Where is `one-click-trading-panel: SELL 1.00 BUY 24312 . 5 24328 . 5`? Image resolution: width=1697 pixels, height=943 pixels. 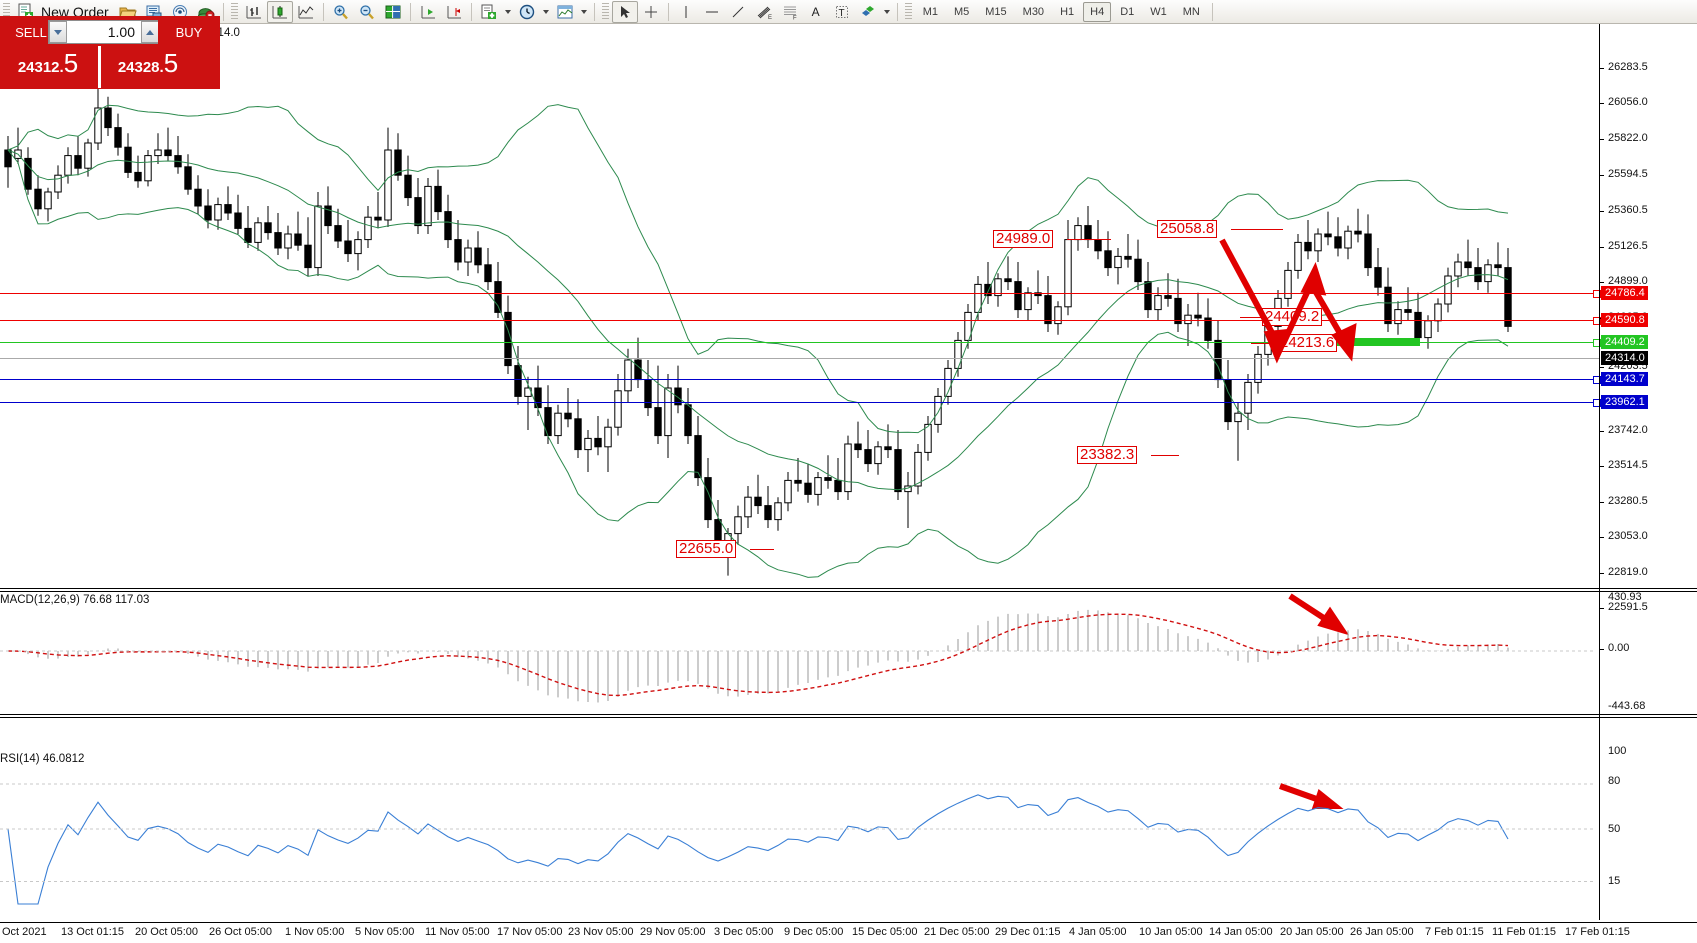
one-click-trading-panel: SELL 1.00 BUY 24312 . 5 24328 . 5 is located at coordinates (110, 52).